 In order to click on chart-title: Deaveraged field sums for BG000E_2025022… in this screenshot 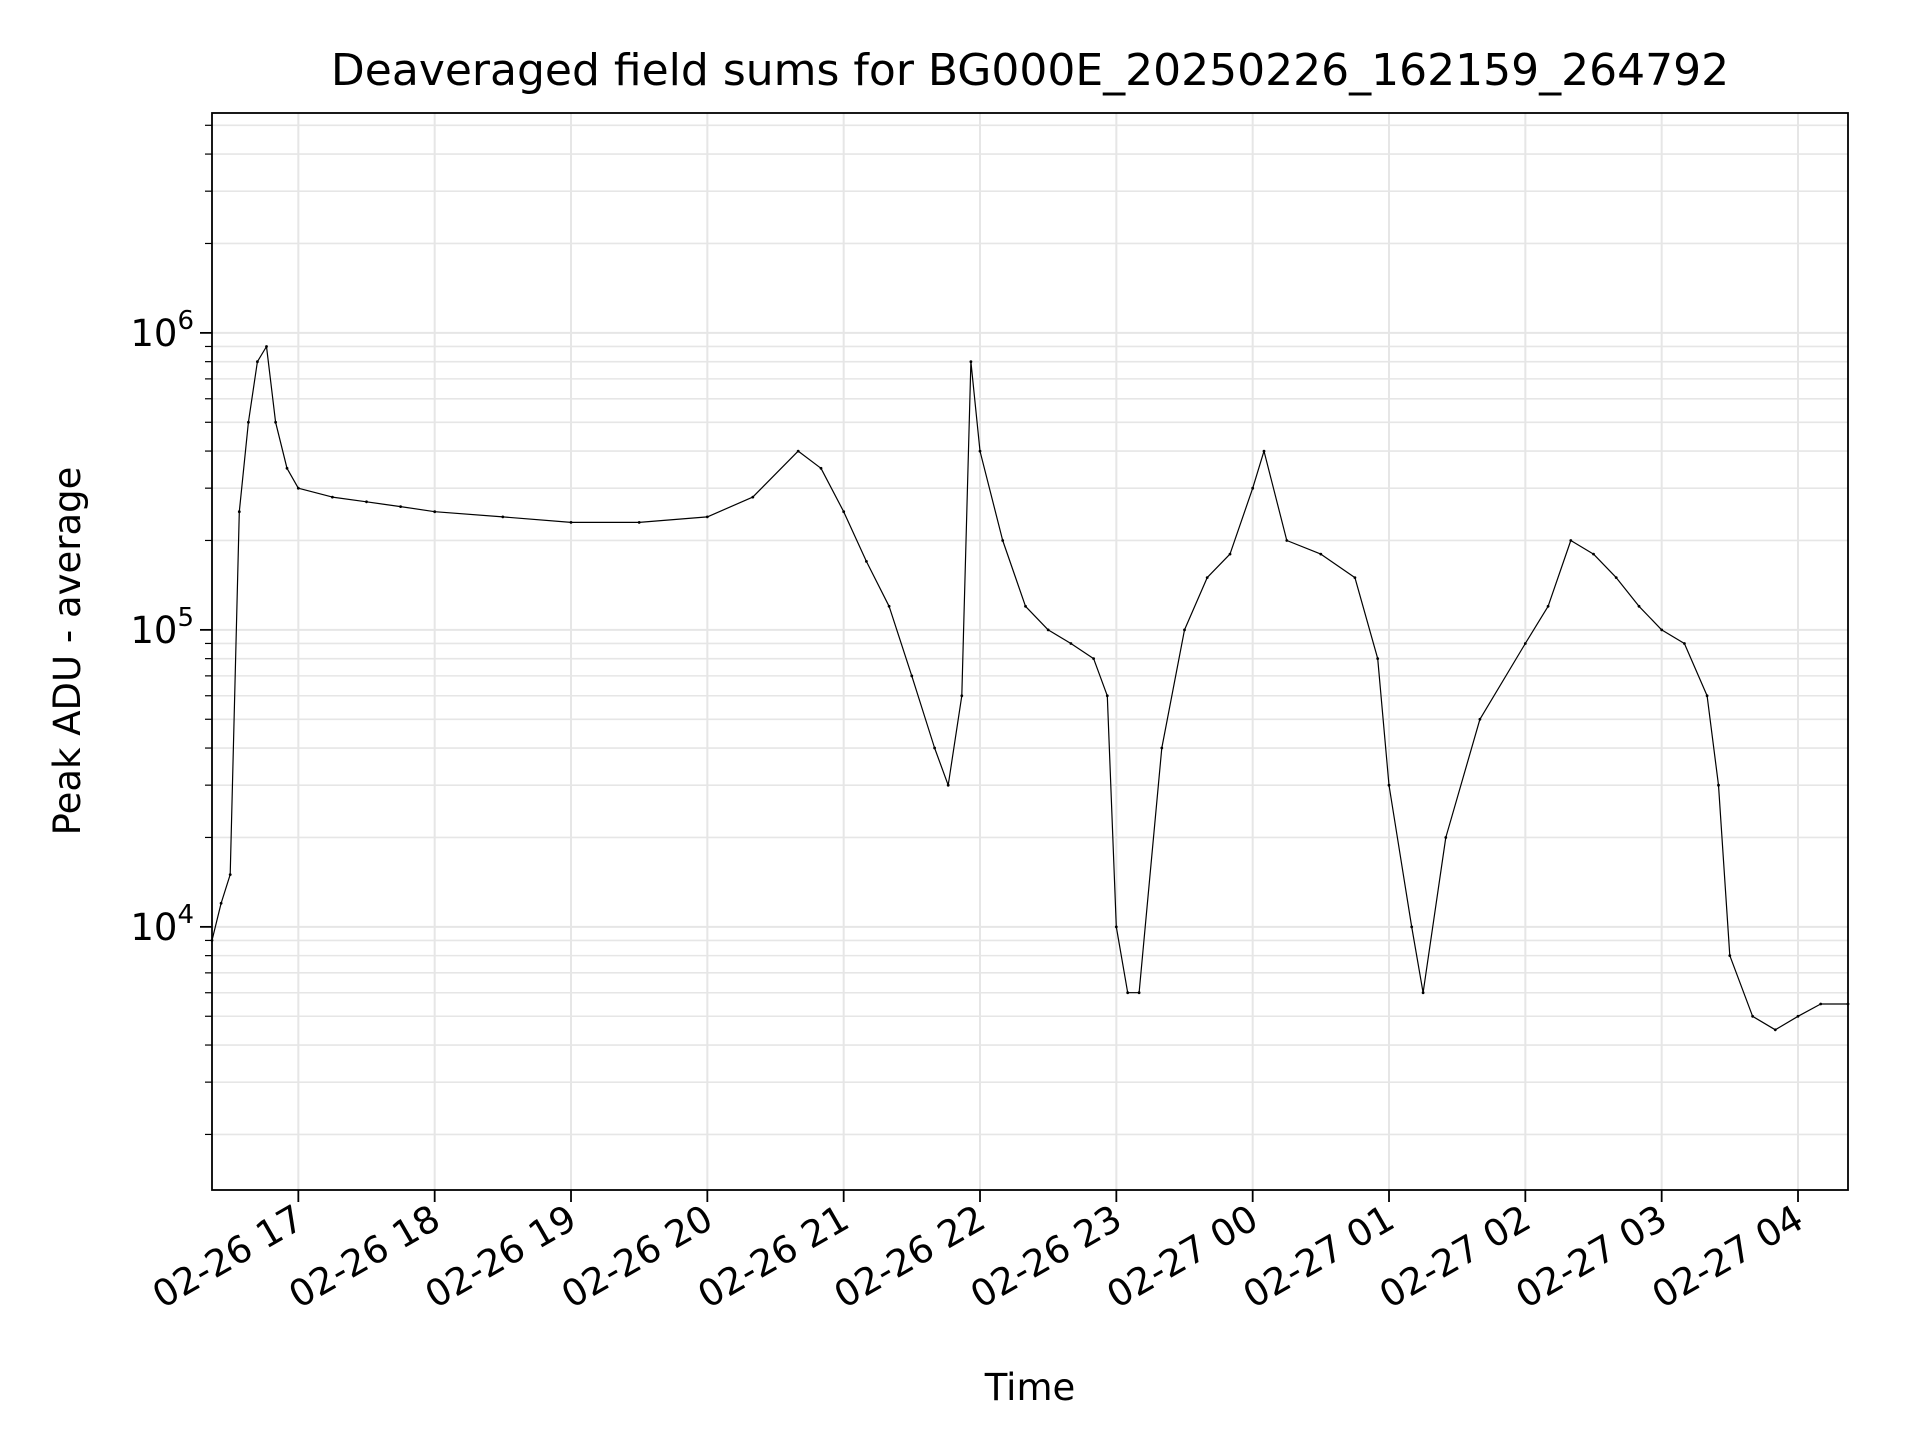, I will do `click(1030, 70)`.